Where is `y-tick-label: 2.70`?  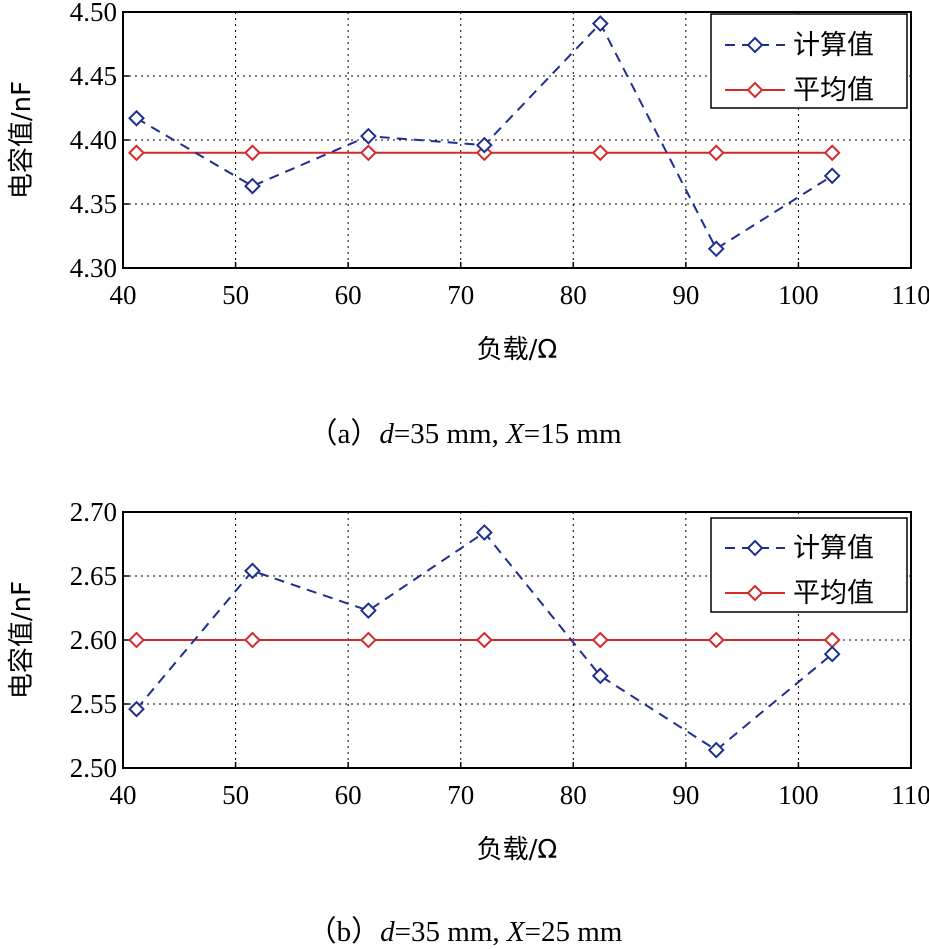 y-tick-label: 2.70 is located at coordinates (93, 512).